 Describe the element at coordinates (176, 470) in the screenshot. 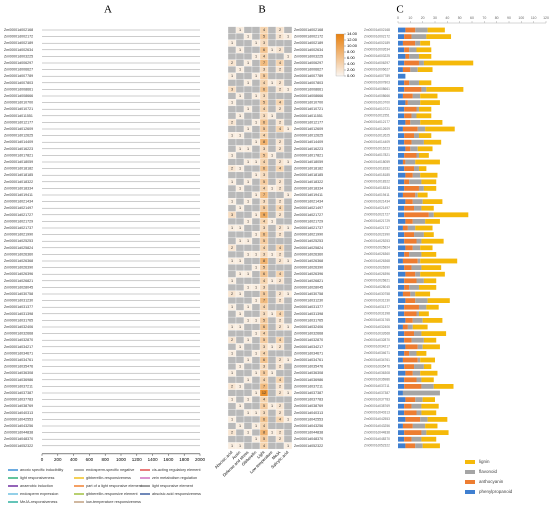

I see `legend-label: cis-acting regulatory element` at that location.